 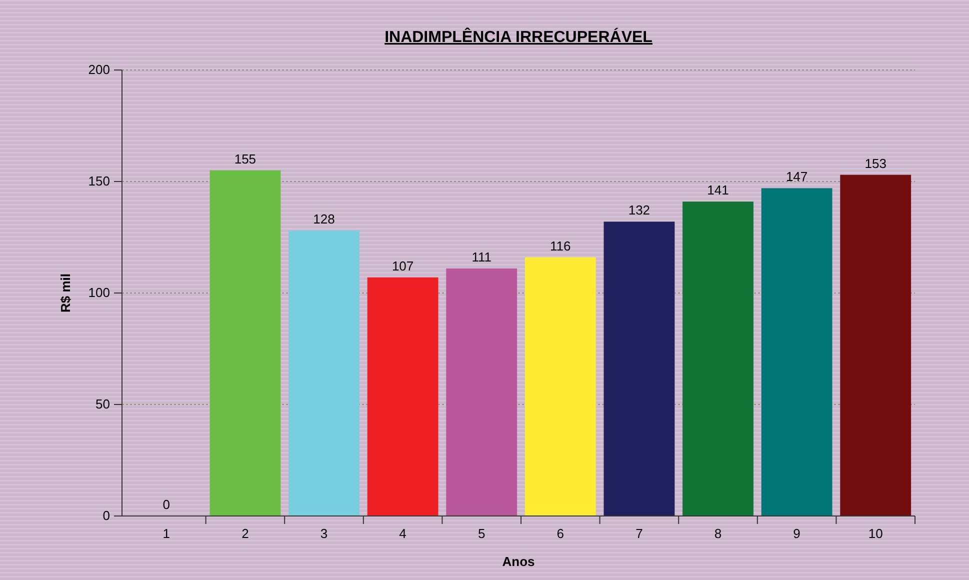 What do you see at coordinates (106, 515) in the screenshot?
I see `y-tick-label: 0` at bounding box center [106, 515].